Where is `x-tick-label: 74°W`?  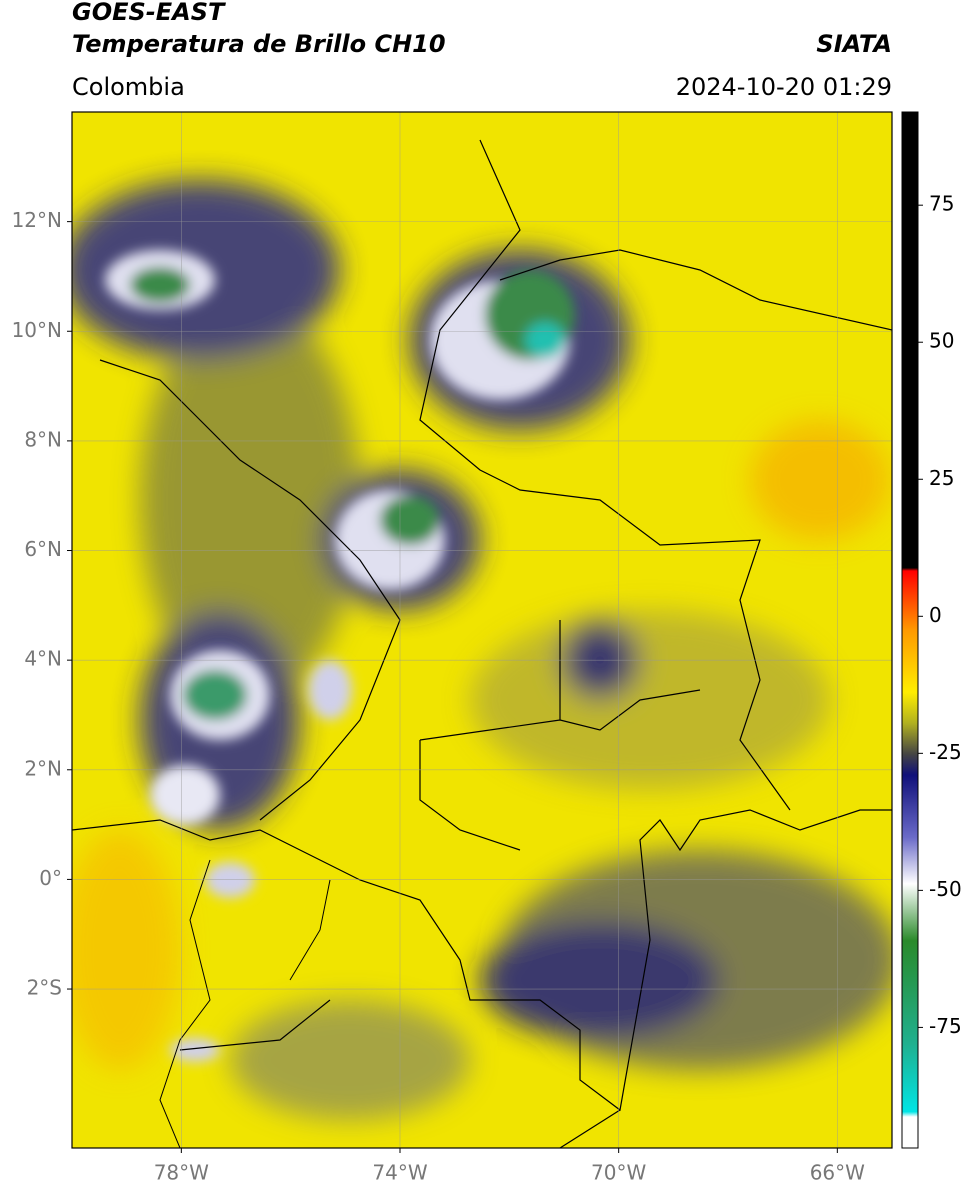
x-tick-label: 74°W is located at coordinates (399, 1173).